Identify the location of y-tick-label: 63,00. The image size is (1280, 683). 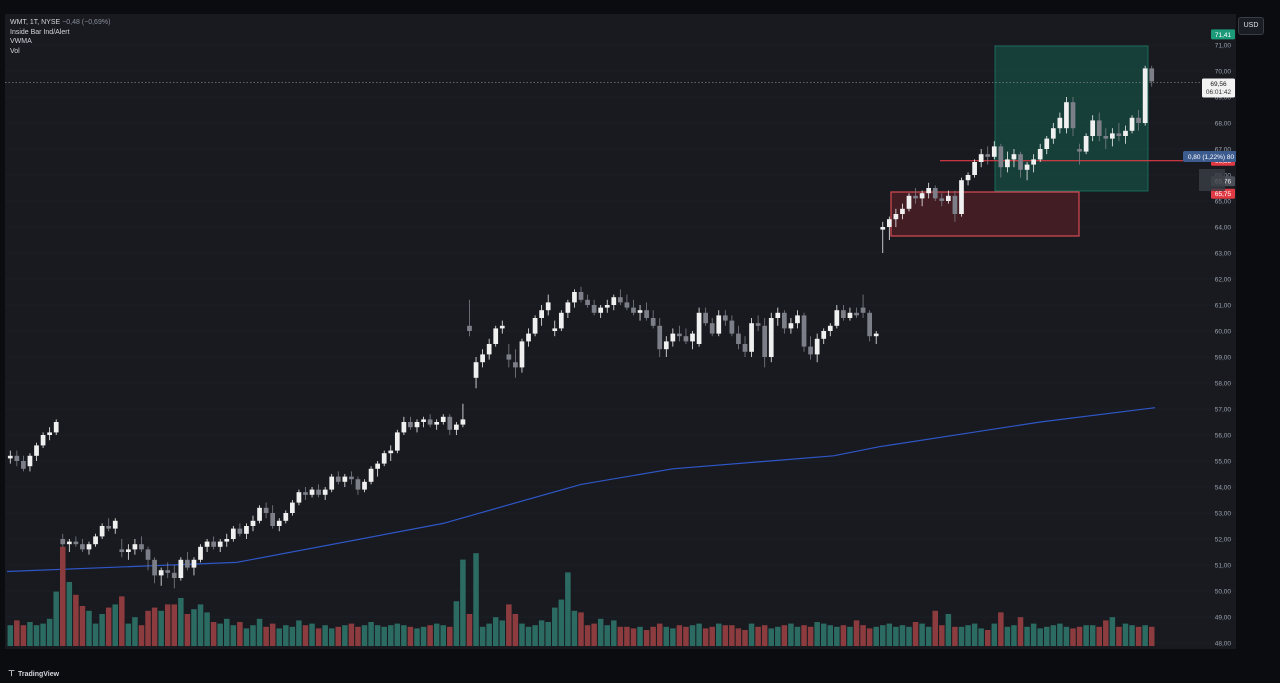
(1223, 254).